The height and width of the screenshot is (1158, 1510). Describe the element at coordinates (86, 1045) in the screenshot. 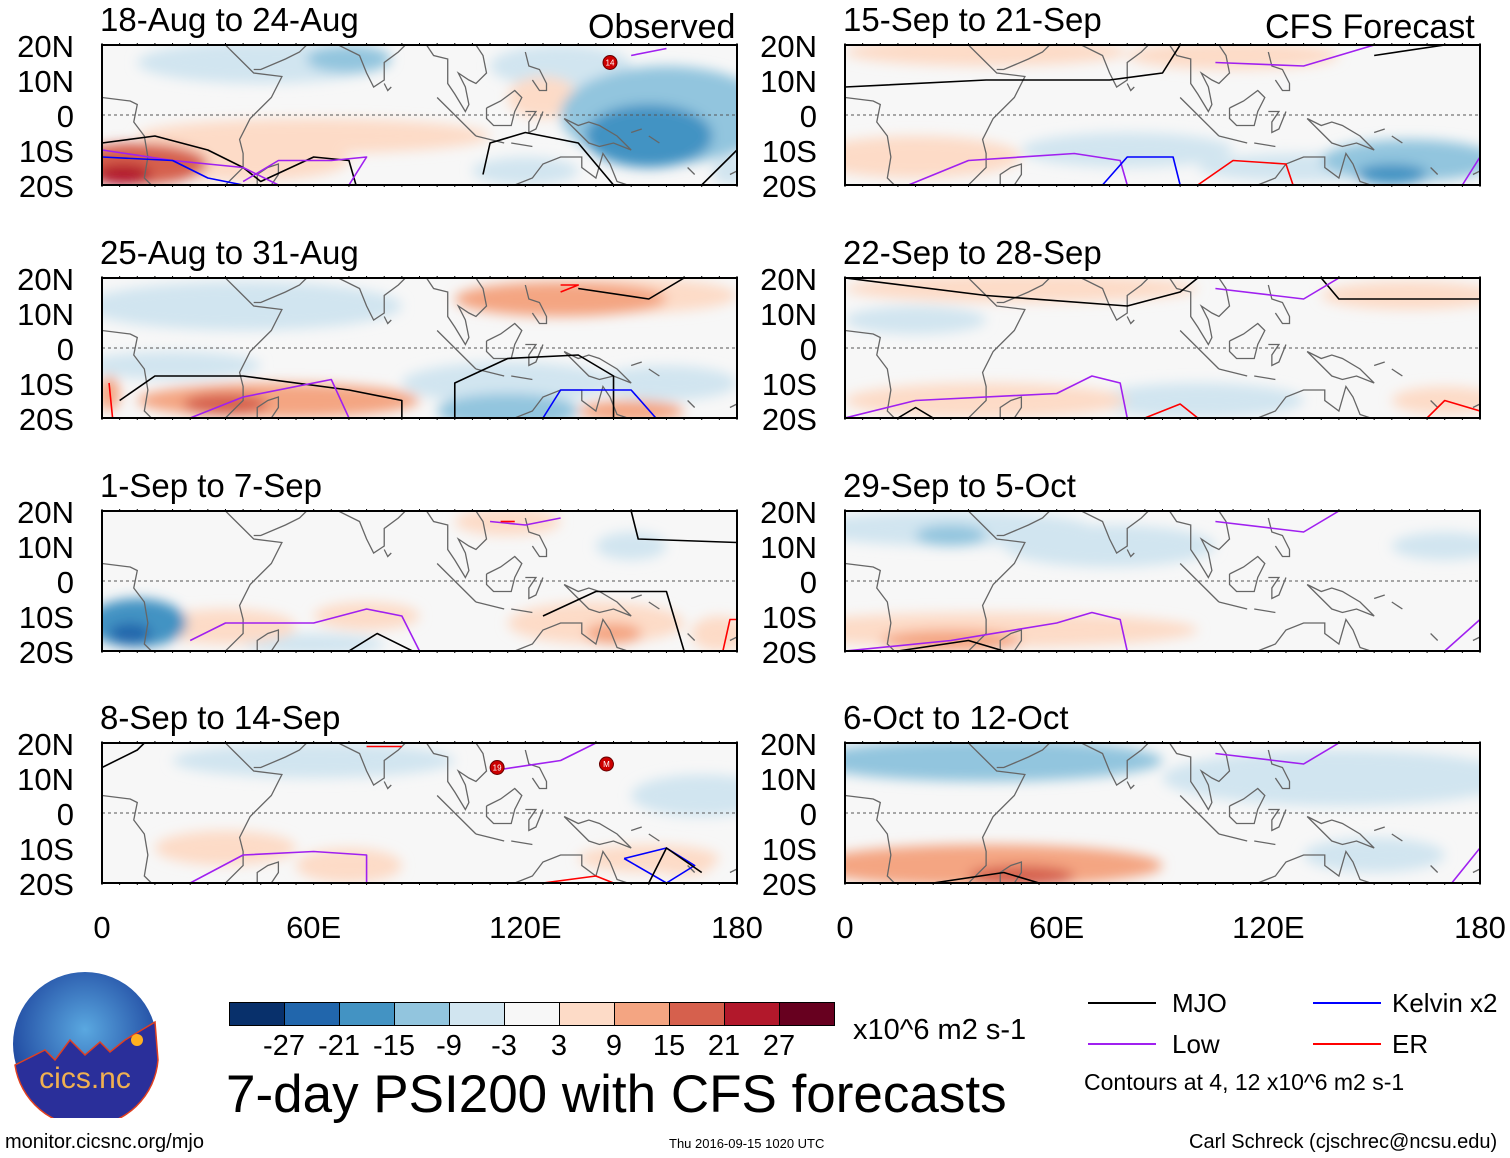

I see `cicsnc-logo: cics.nc` at that location.